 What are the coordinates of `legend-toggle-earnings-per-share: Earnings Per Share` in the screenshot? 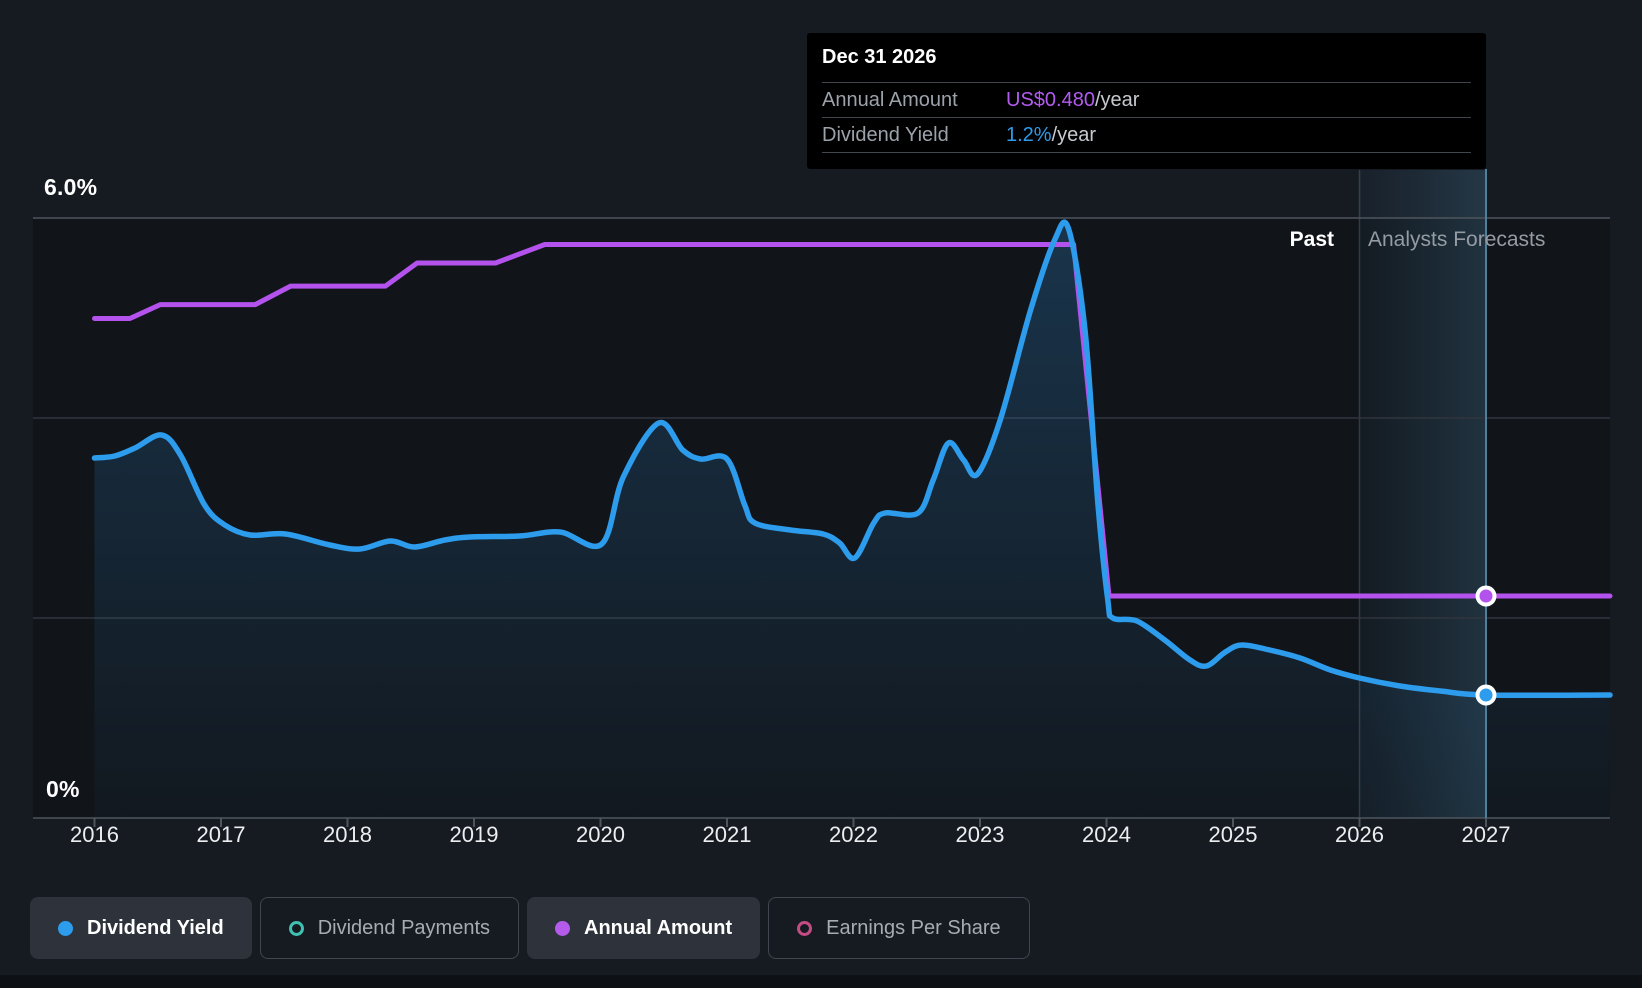 It's located at (899, 928).